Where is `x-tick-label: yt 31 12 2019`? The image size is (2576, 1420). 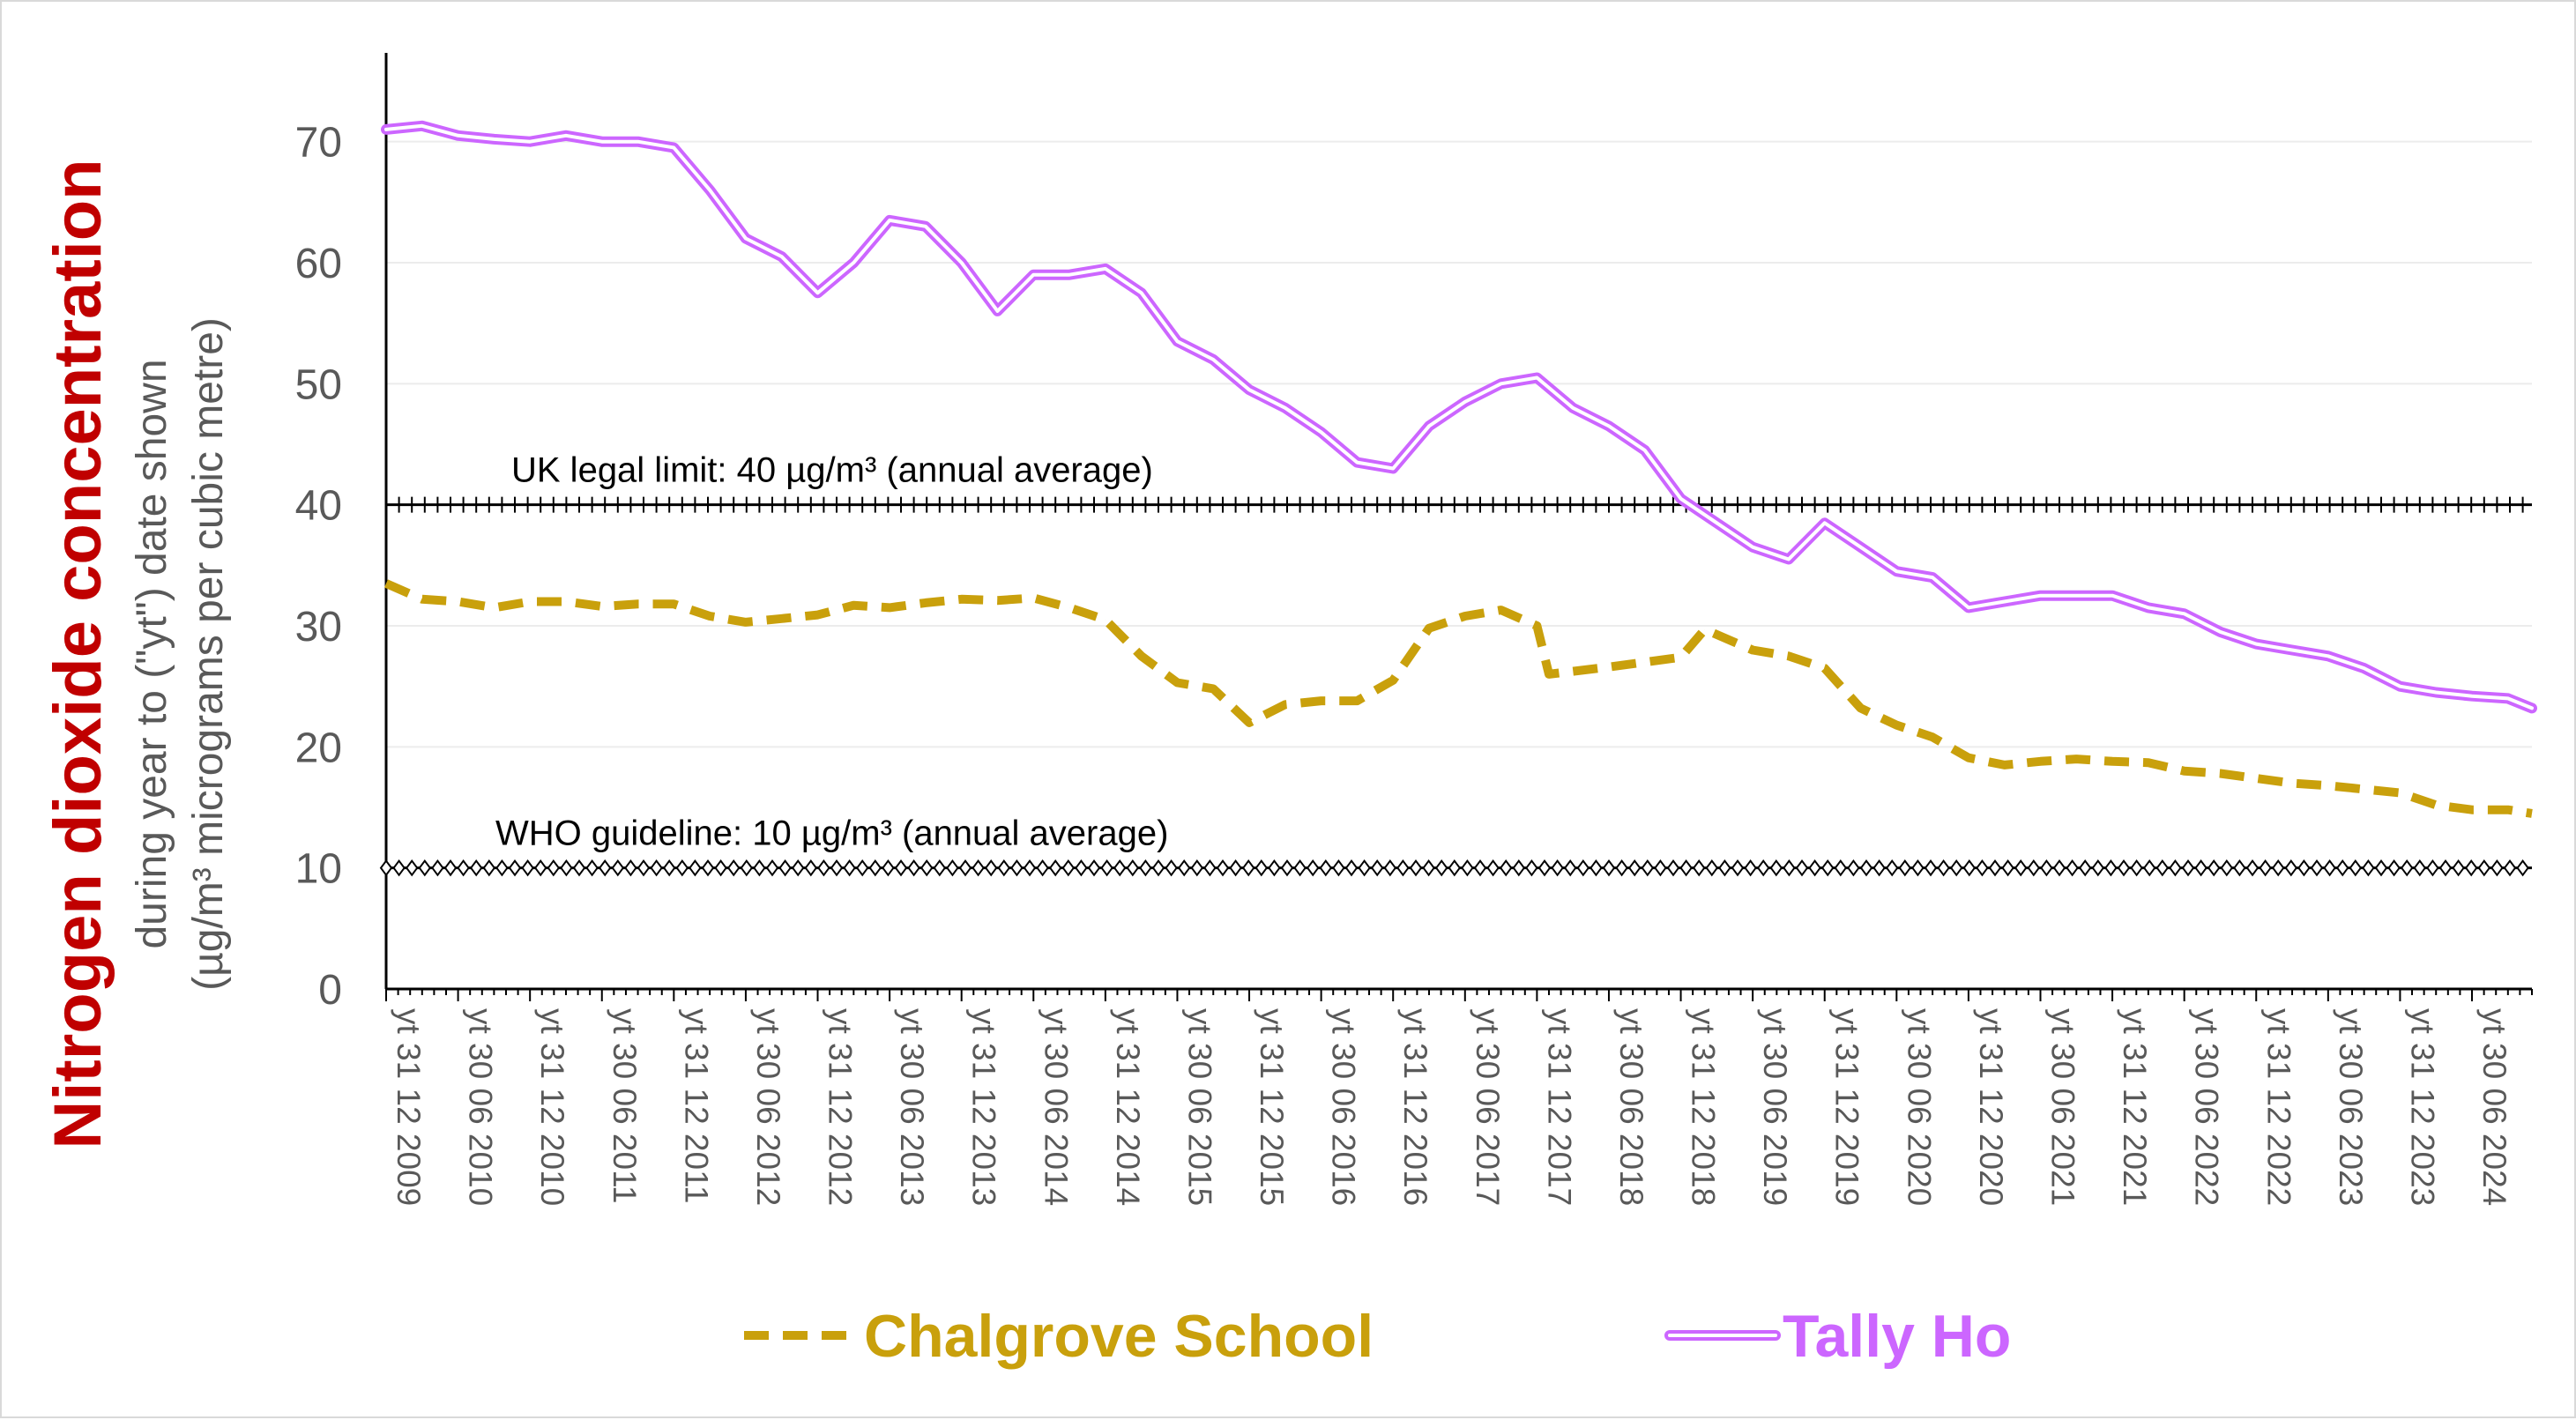 x-tick-label: yt 31 12 2019 is located at coordinates (1847, 1107).